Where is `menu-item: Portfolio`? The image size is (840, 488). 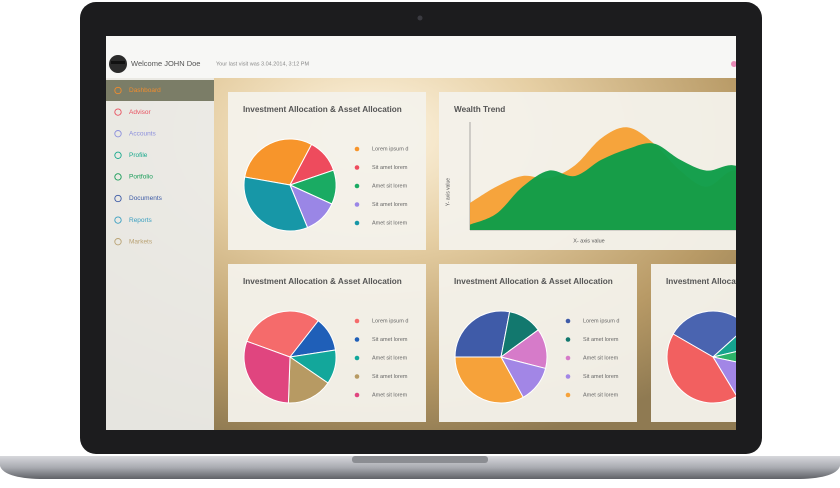 menu-item: Portfolio is located at coordinates (133, 177).